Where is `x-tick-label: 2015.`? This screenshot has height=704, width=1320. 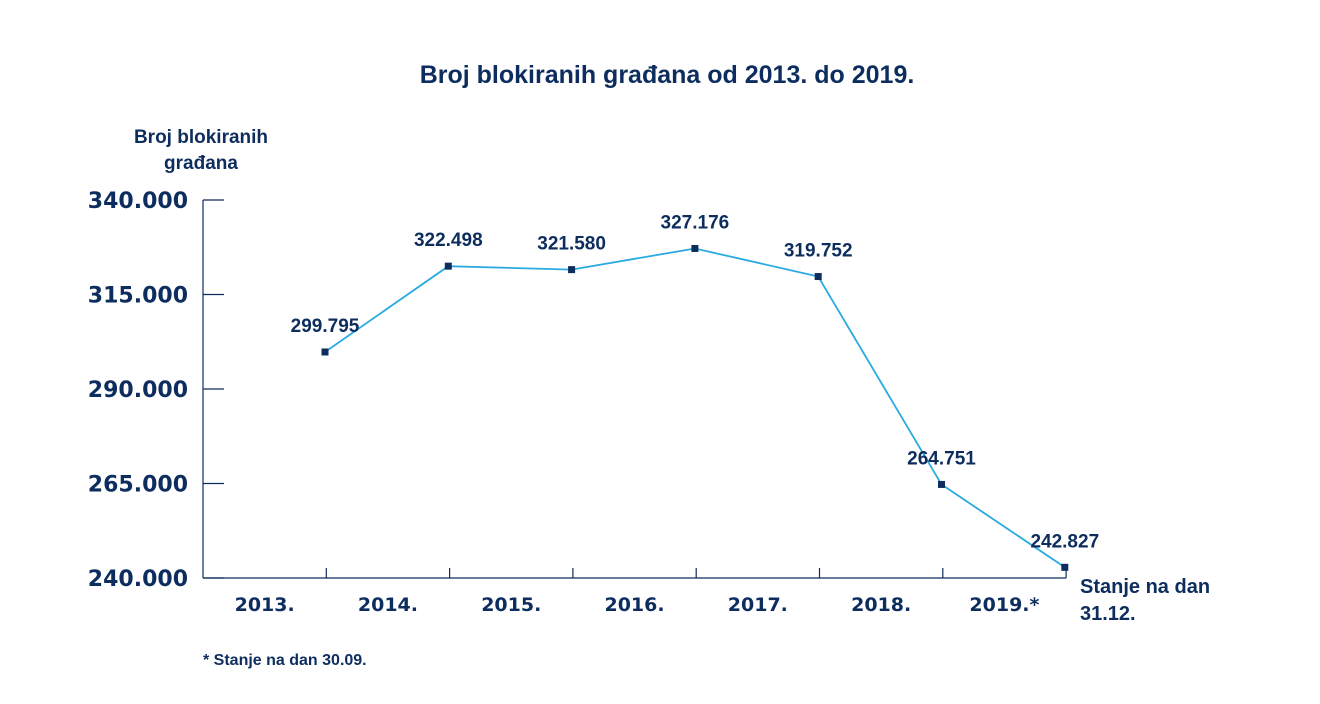 x-tick-label: 2015. is located at coordinates (511, 605).